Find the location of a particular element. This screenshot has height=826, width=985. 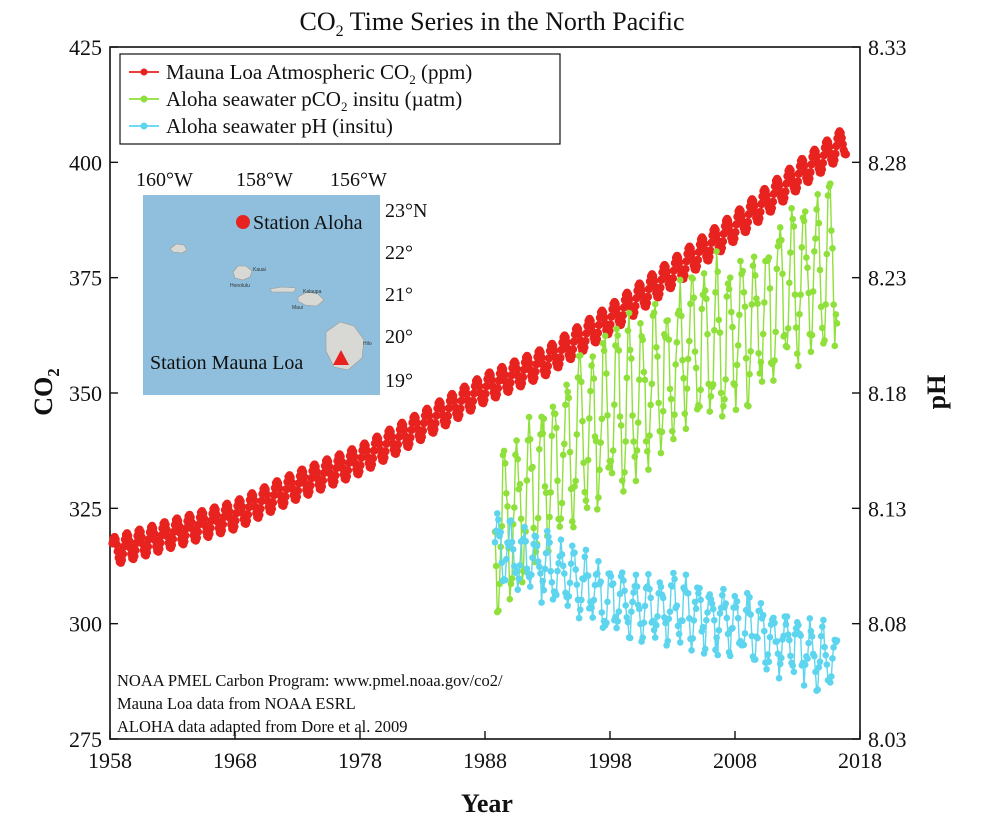

y-left-tick-label: 300 is located at coordinates (85, 624).